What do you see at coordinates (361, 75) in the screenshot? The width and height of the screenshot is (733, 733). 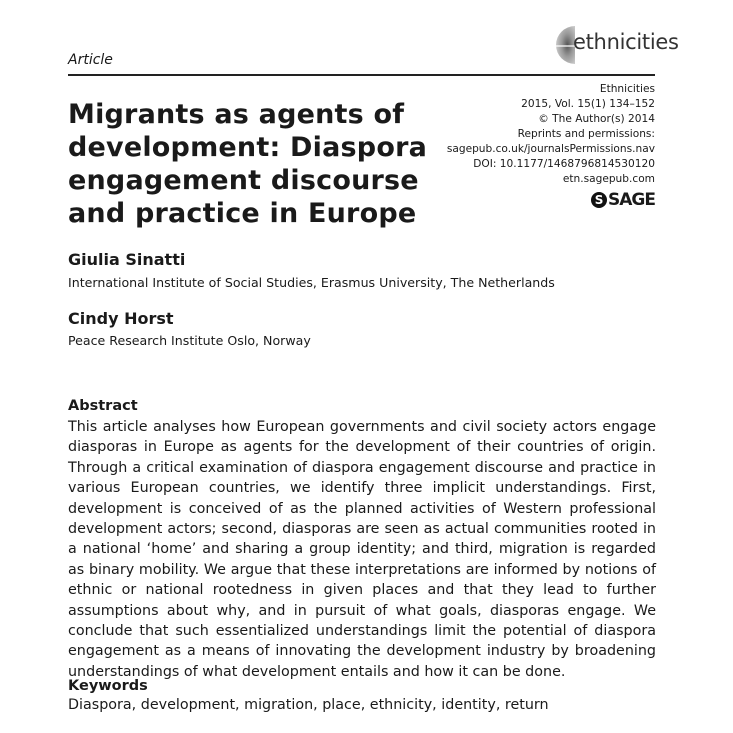 I see `header-rule` at bounding box center [361, 75].